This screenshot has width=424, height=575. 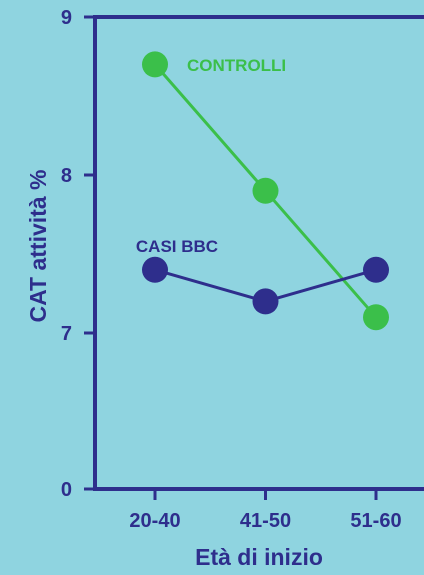 What do you see at coordinates (66, 176) in the screenshot?
I see `y-tick-label: 8` at bounding box center [66, 176].